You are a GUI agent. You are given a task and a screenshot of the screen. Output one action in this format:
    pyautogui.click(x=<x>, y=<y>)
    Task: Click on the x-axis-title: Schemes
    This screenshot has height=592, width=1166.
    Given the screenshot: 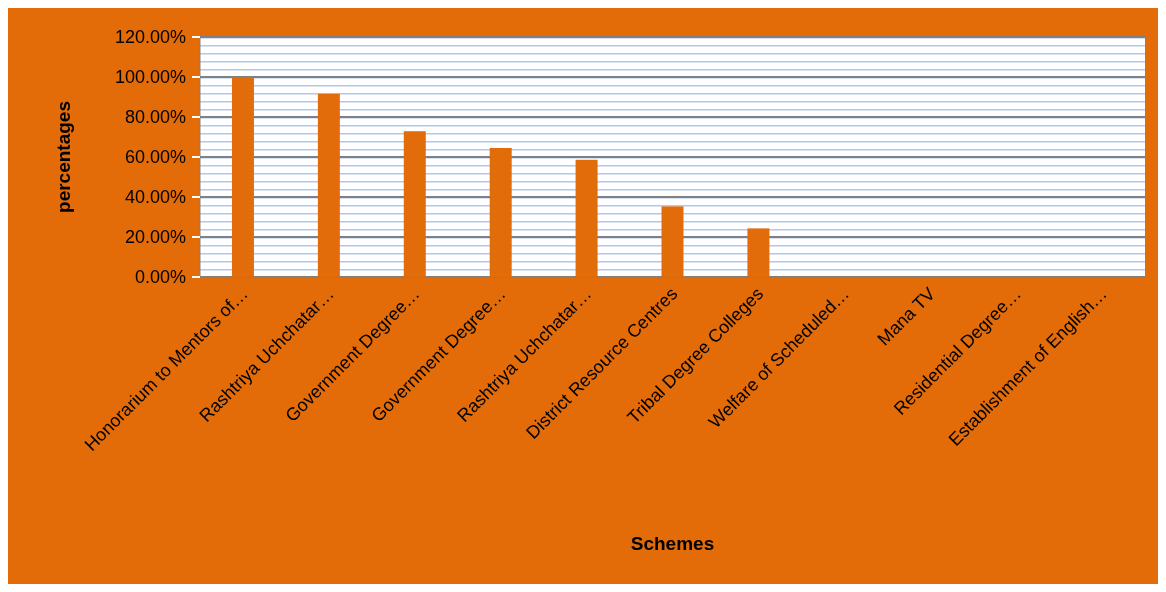 What is the action you would take?
    pyautogui.click(x=672, y=543)
    